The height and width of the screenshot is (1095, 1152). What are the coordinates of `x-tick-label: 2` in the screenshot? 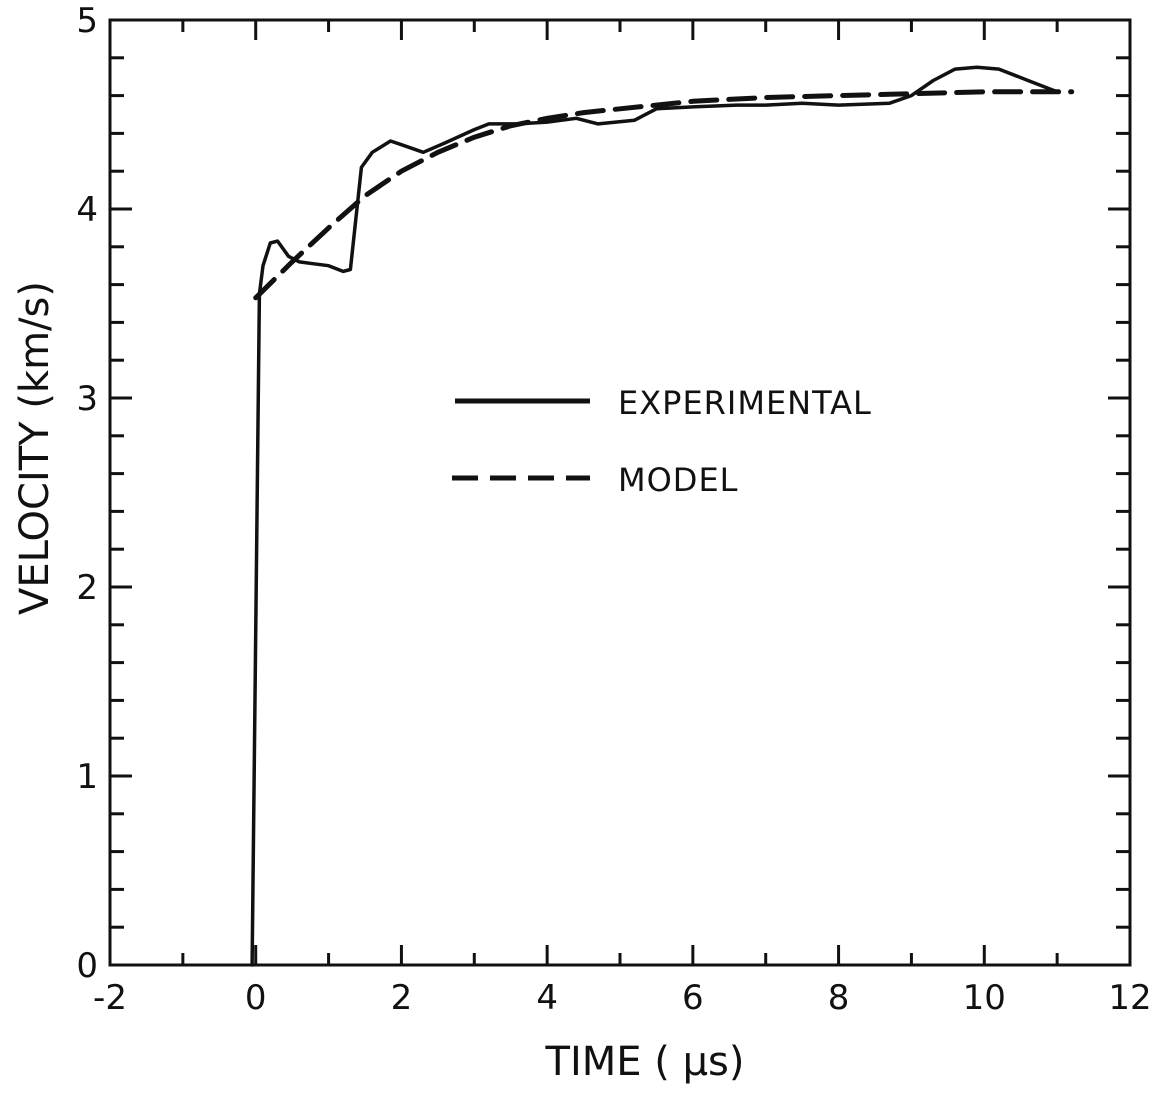 It's located at (402, 998).